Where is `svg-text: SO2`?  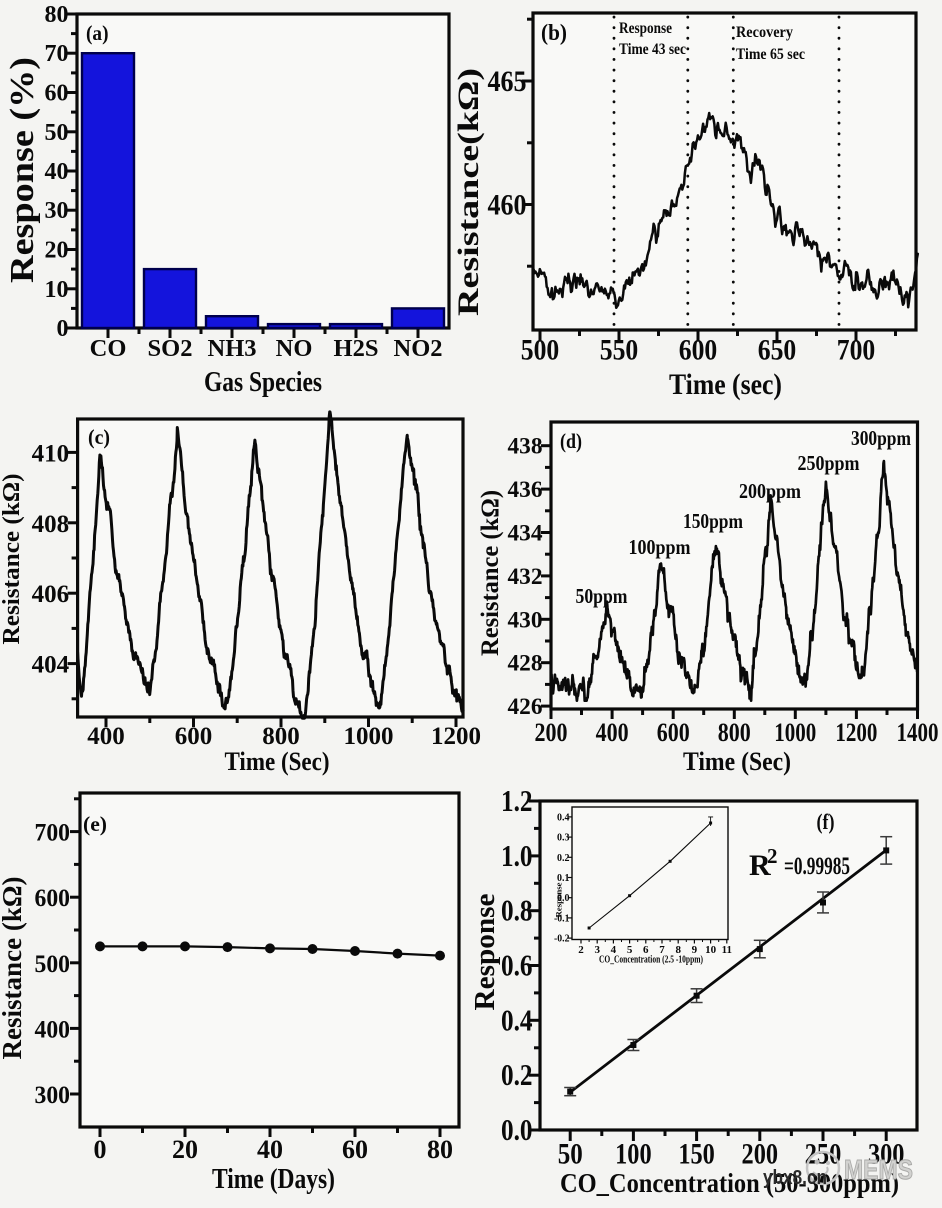 svg-text: SO2 is located at coordinates (170, 348).